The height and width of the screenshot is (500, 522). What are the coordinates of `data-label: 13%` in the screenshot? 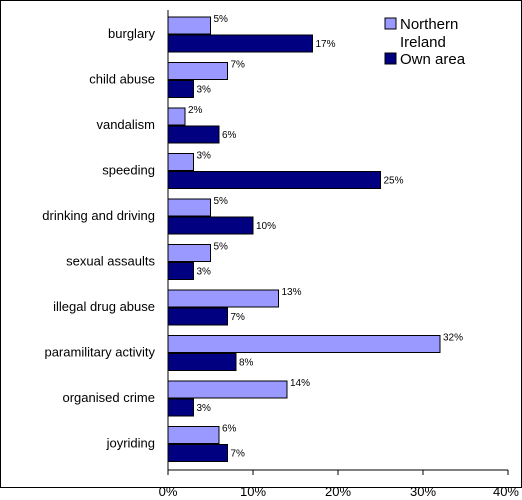 It's located at (292, 292).